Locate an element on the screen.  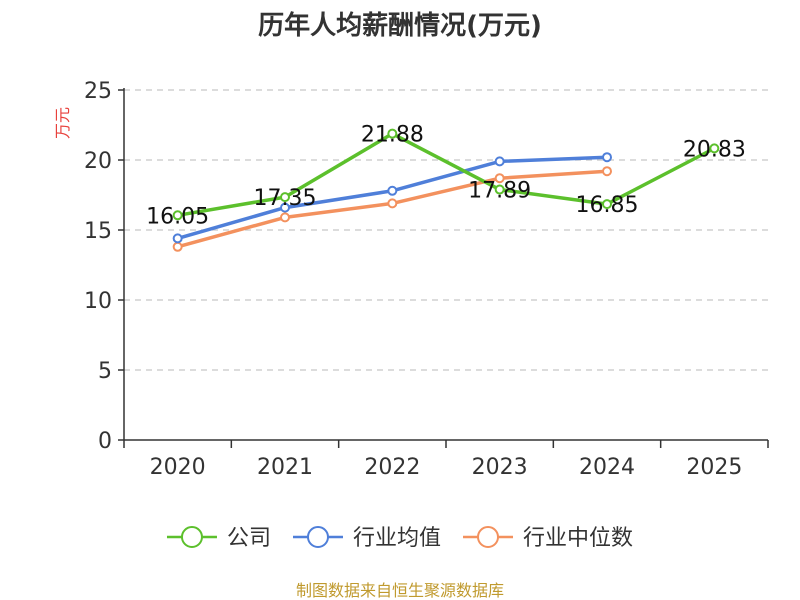
data-label: 17.35 is located at coordinates (285, 198).